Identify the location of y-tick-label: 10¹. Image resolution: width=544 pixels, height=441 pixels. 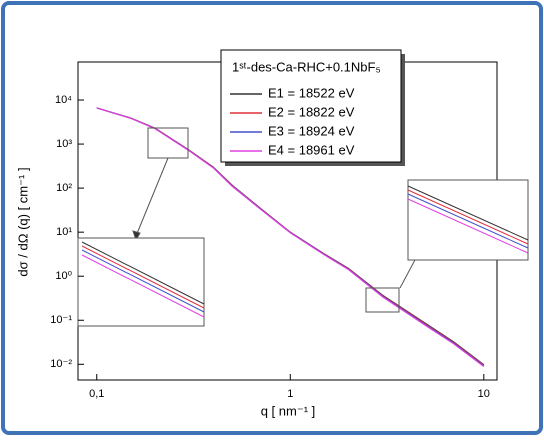
(64, 232).